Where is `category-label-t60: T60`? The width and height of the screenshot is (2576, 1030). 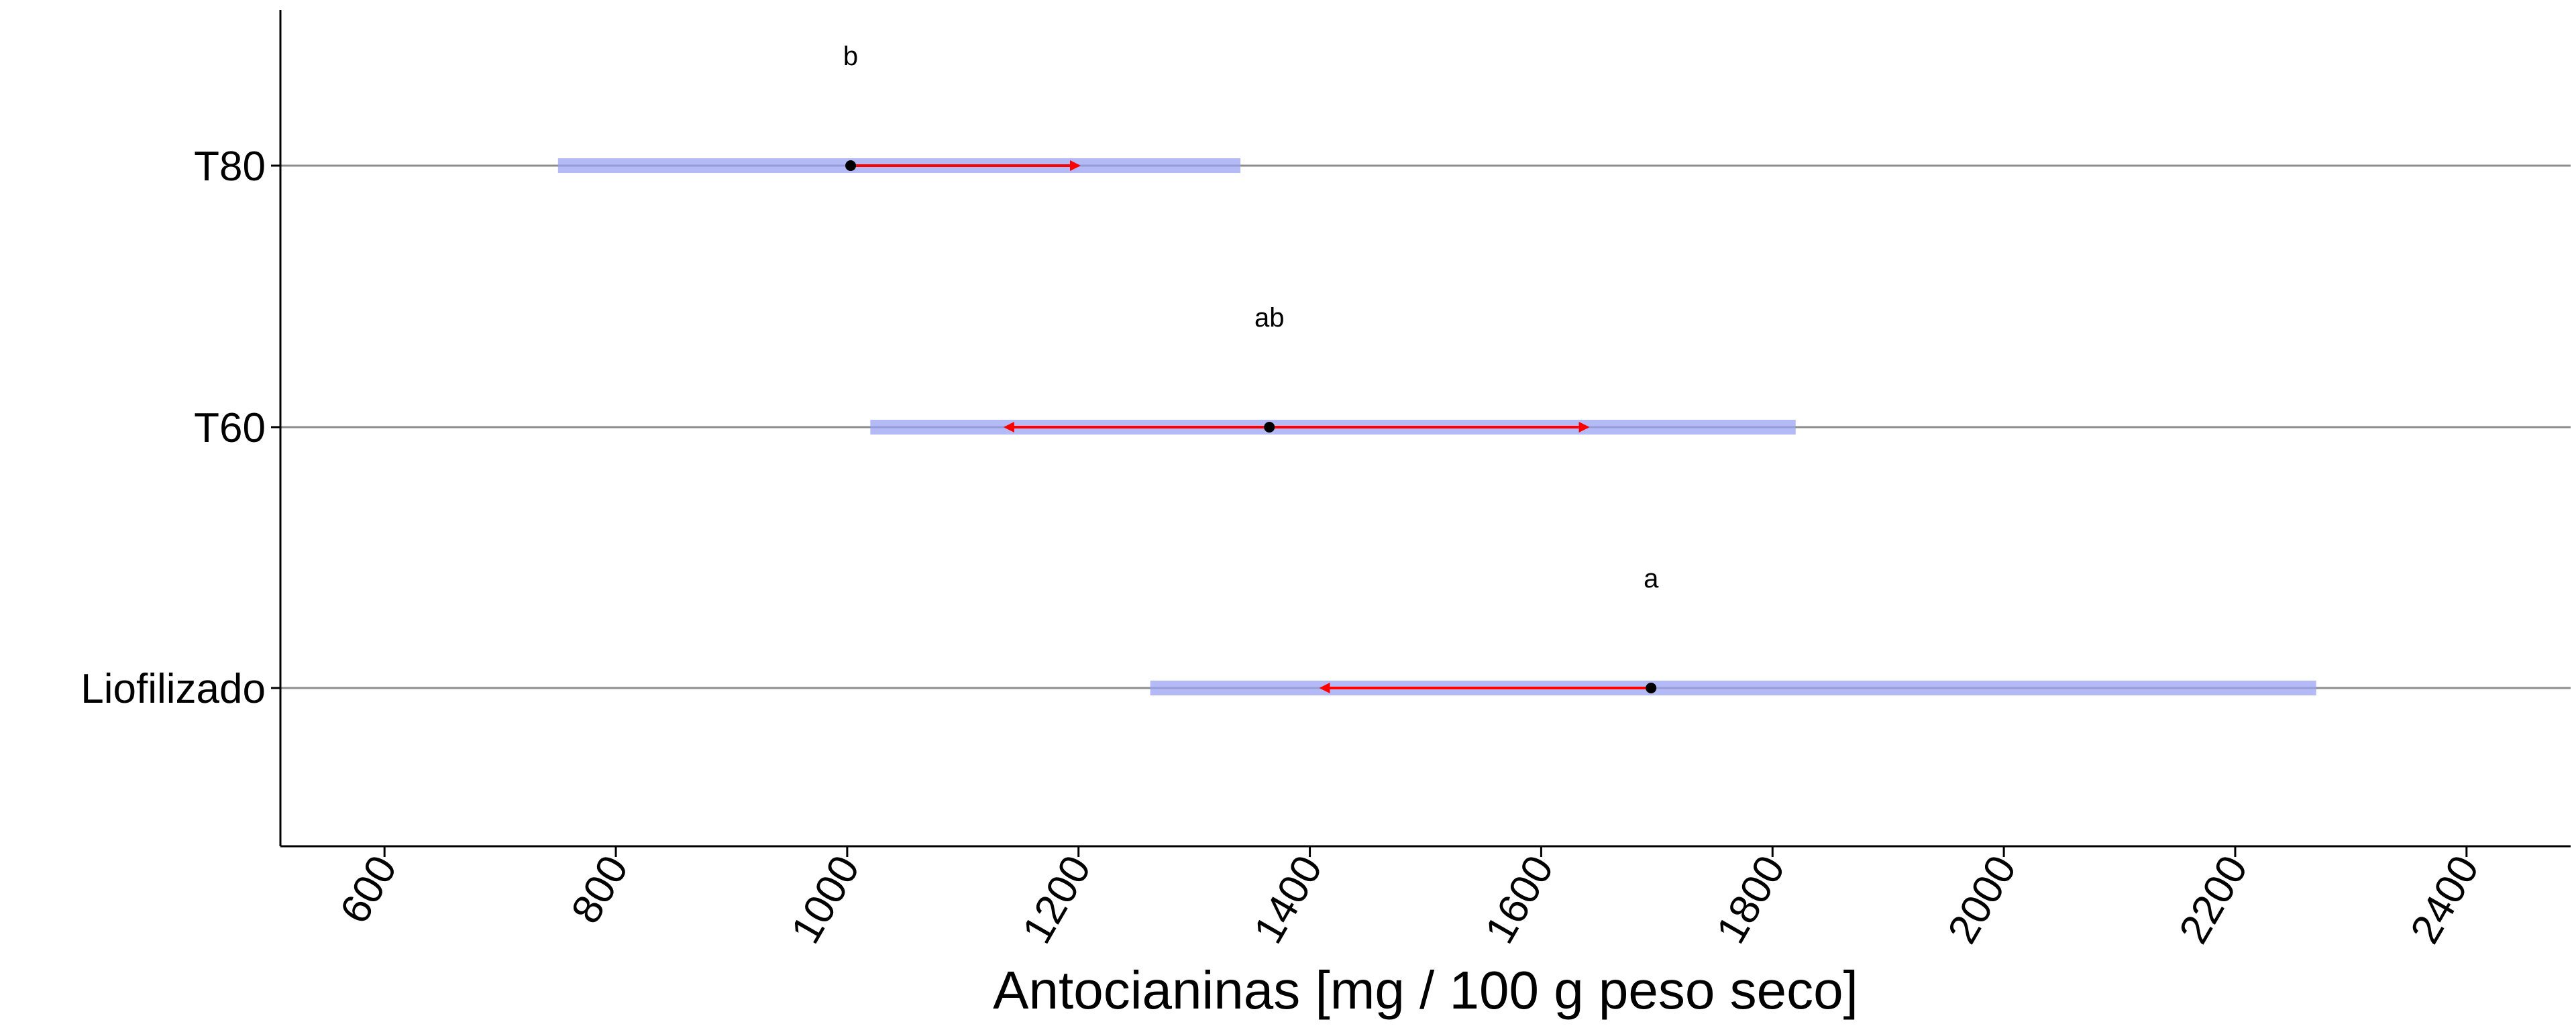
category-label-t60: T60 is located at coordinates (230, 428).